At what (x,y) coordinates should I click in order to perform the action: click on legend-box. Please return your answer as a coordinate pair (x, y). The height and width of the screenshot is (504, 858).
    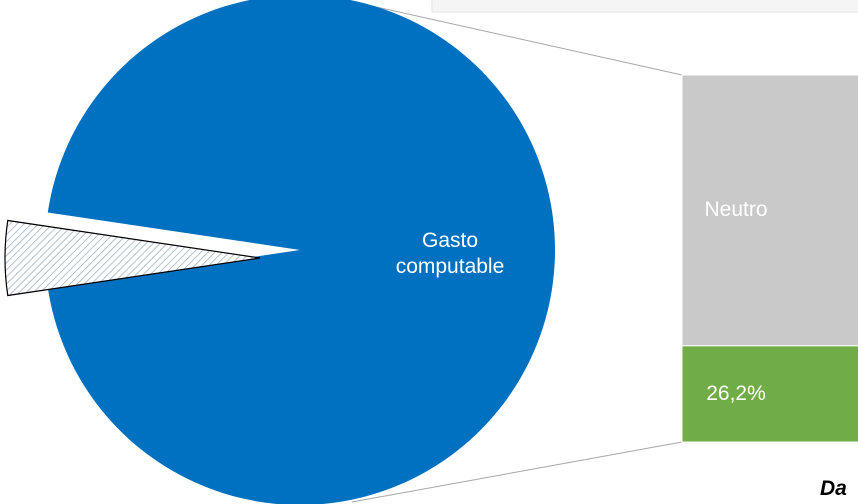
    Looking at the image, I should click on (644, 6).